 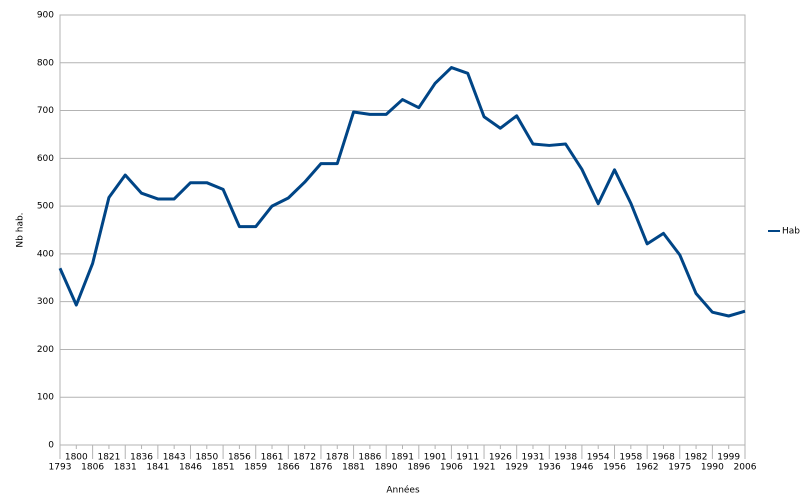 What do you see at coordinates (630, 458) in the screenshot?
I see `x-tick-label: 1958` at bounding box center [630, 458].